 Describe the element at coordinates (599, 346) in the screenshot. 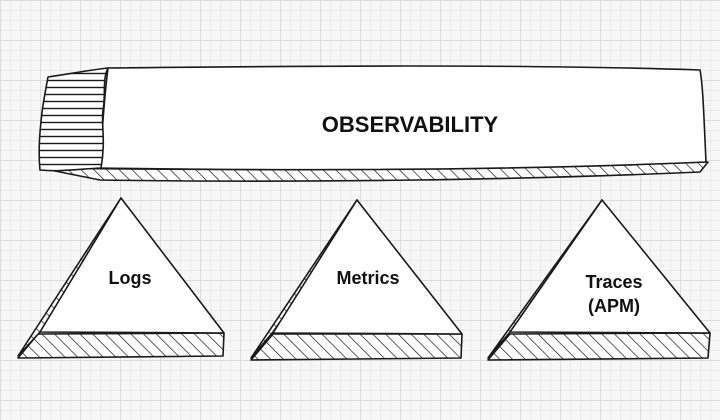

I see `pillar-traces-base` at that location.